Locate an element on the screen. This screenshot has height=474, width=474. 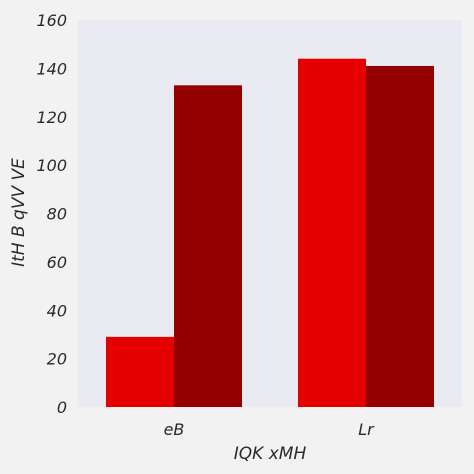
x-tick-label-eB: eB is located at coordinates (174, 429).